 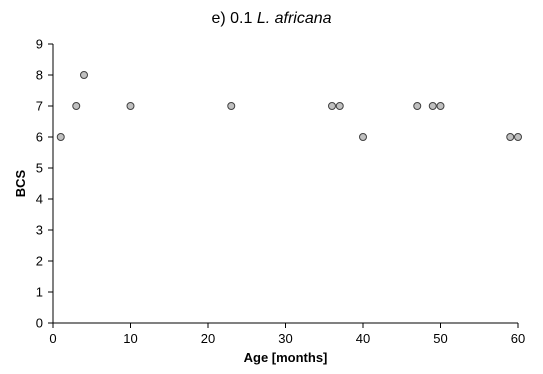 I want to click on x-tick-label: 30, so click(x=285, y=338).